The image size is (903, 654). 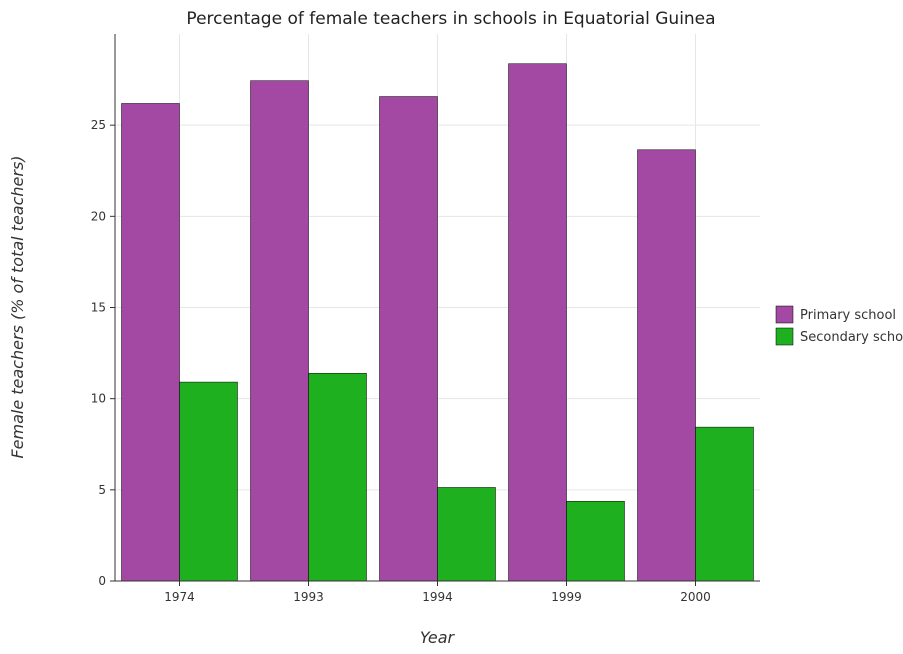 I want to click on bar-secondary-school-1994, so click(x=466, y=534).